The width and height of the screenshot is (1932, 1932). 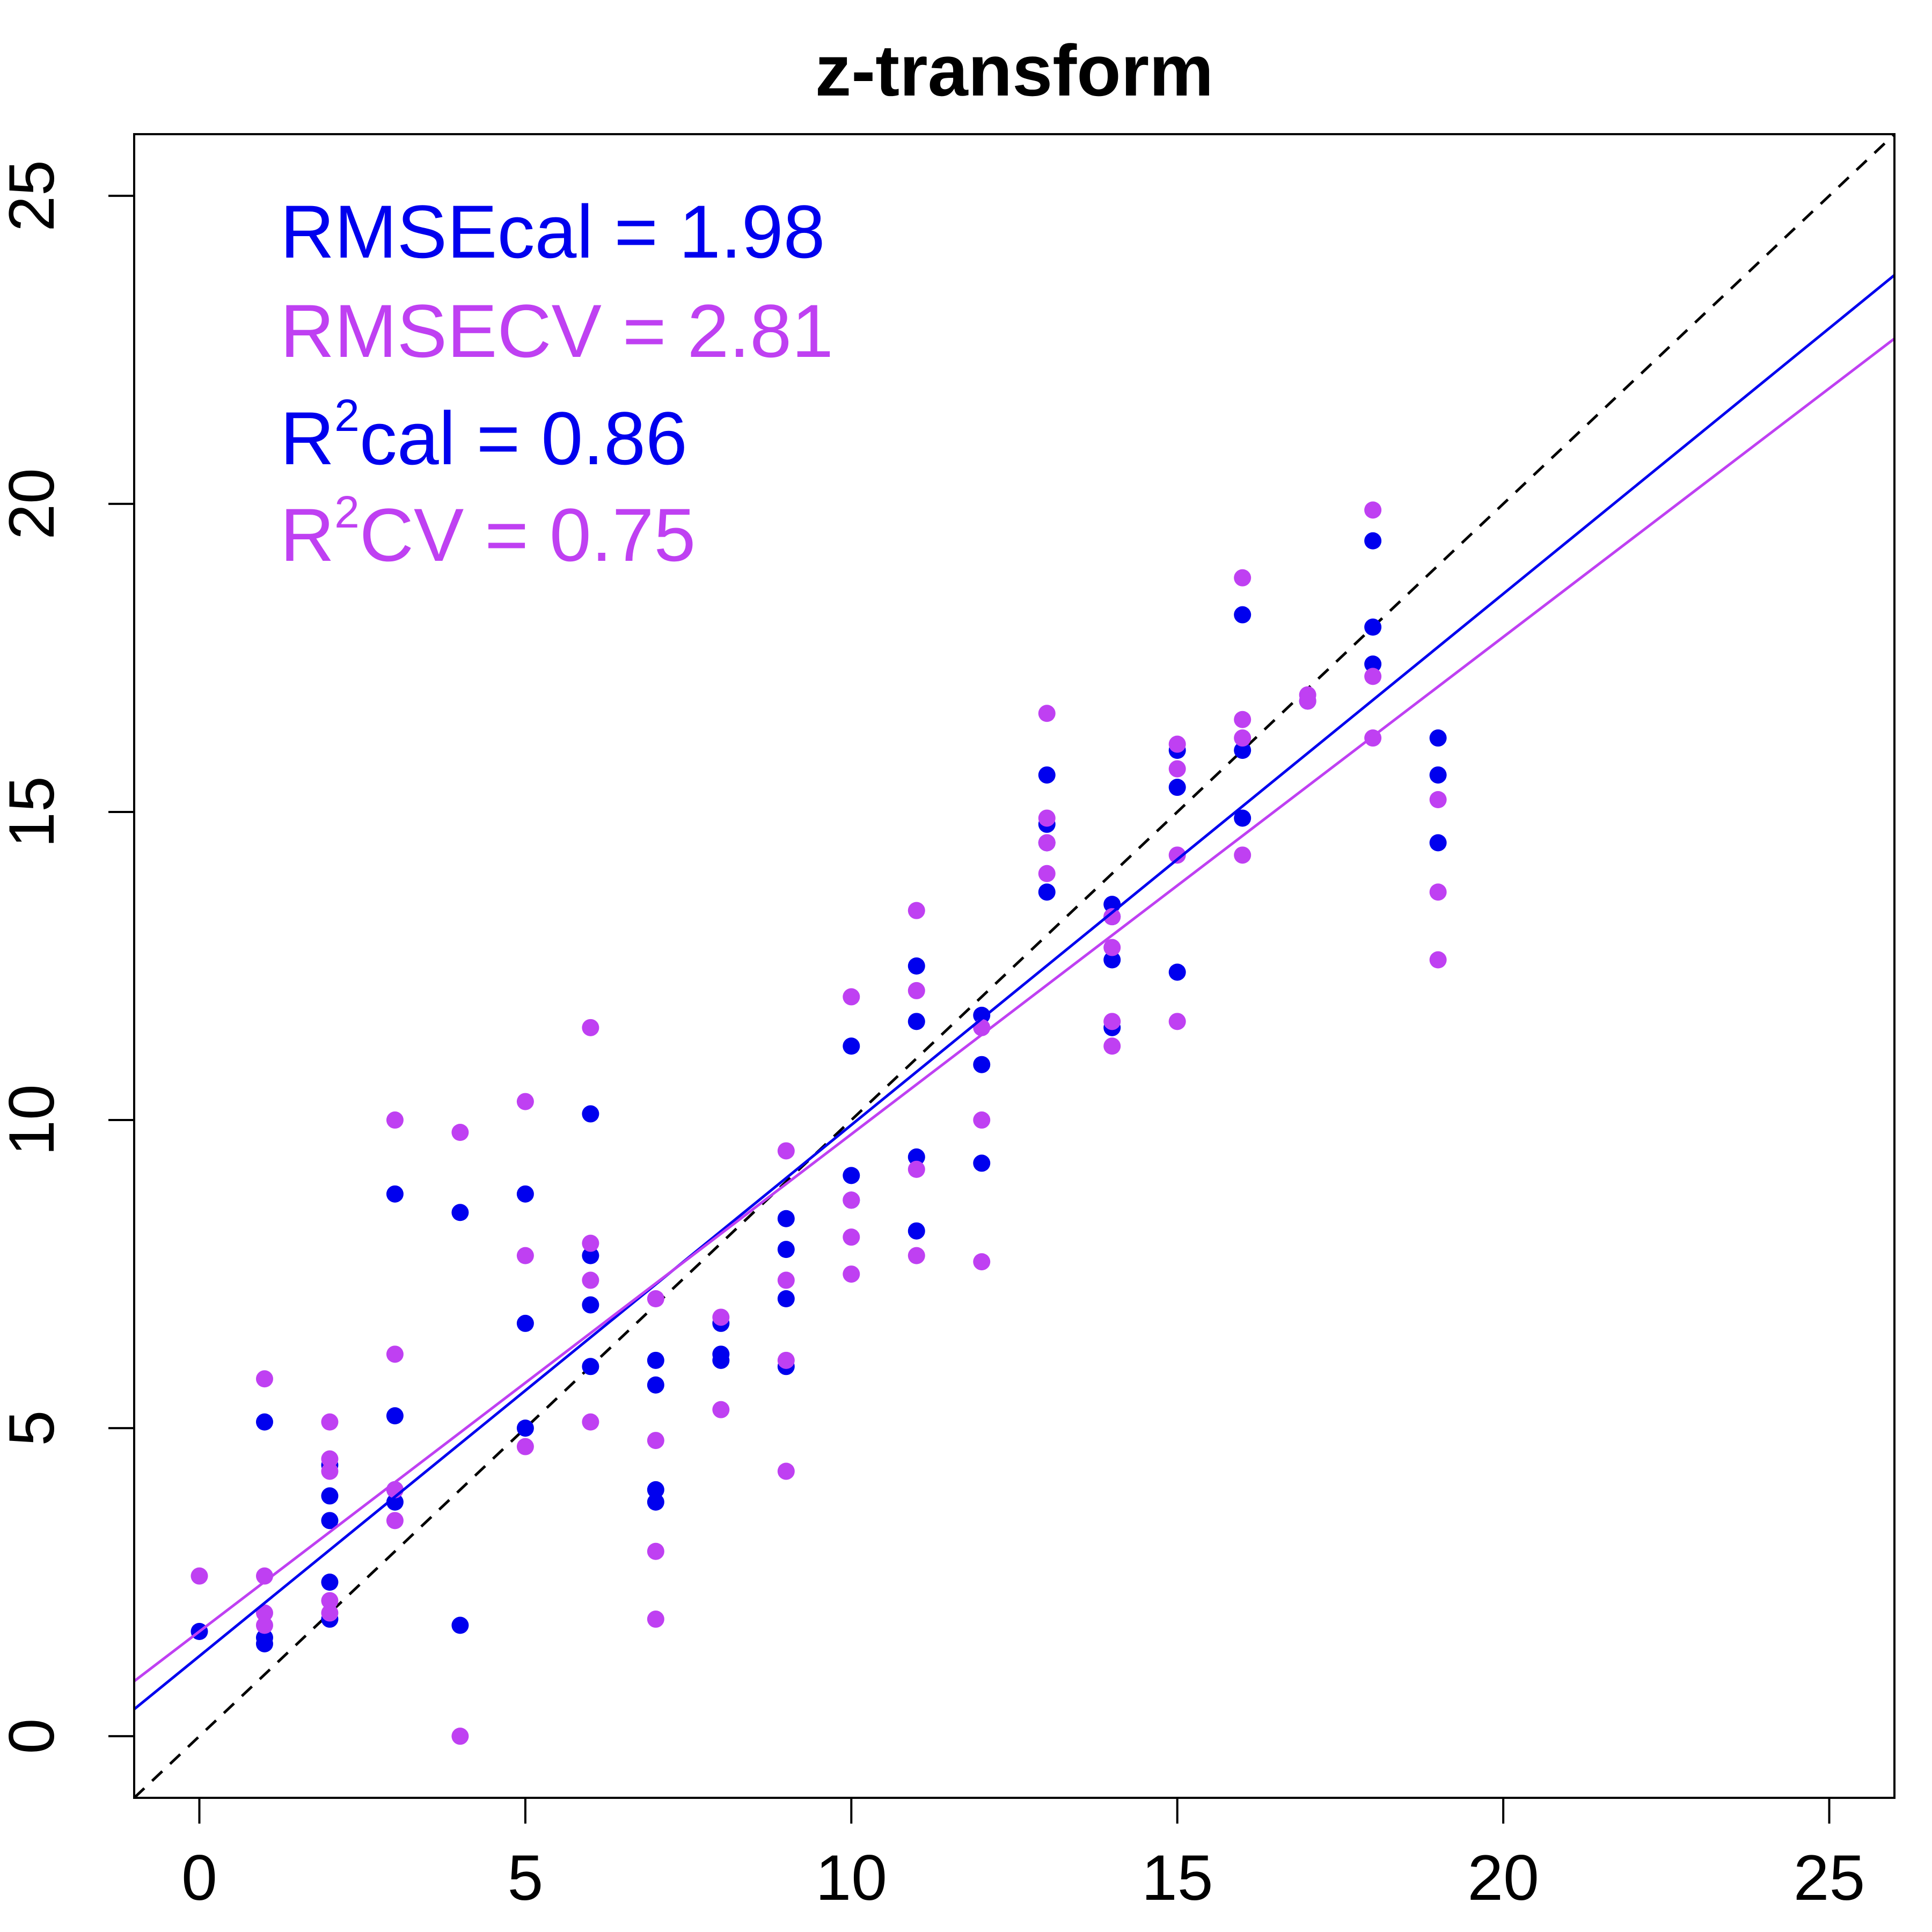 I want to click on x-tick-label: 20, so click(x=1503, y=1878).